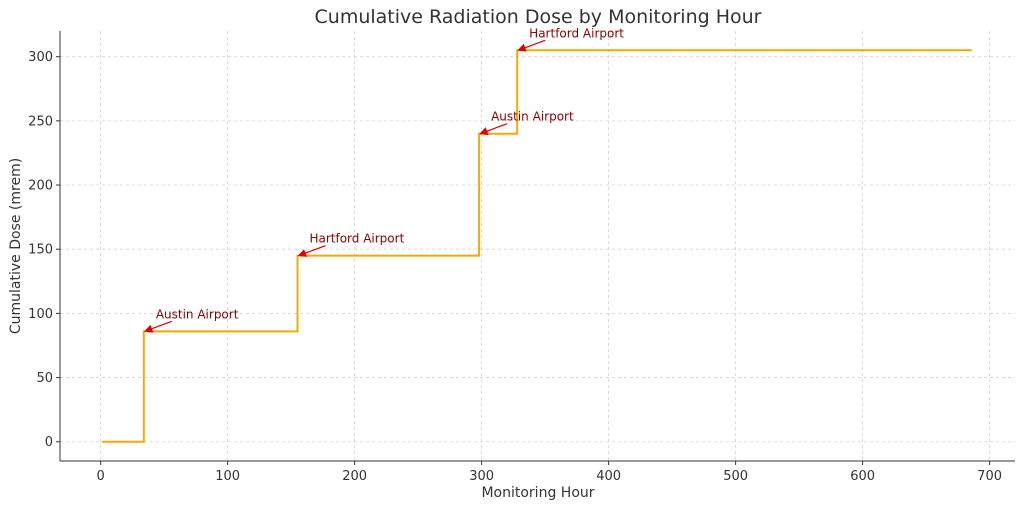 This screenshot has height=508, width=1024. Describe the element at coordinates (537, 493) in the screenshot. I see `x-axis-label: Monitoring Hour` at that location.